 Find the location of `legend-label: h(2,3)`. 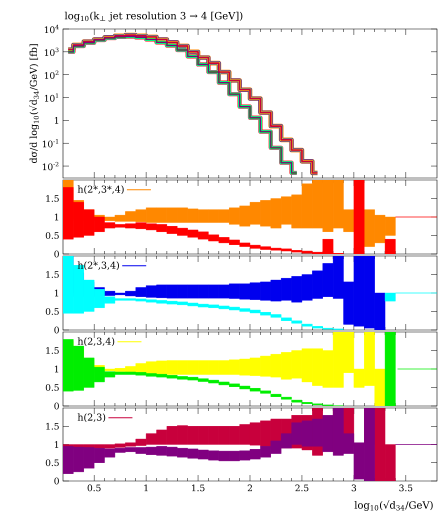

legend-label: h(2,3) is located at coordinates (92, 417).